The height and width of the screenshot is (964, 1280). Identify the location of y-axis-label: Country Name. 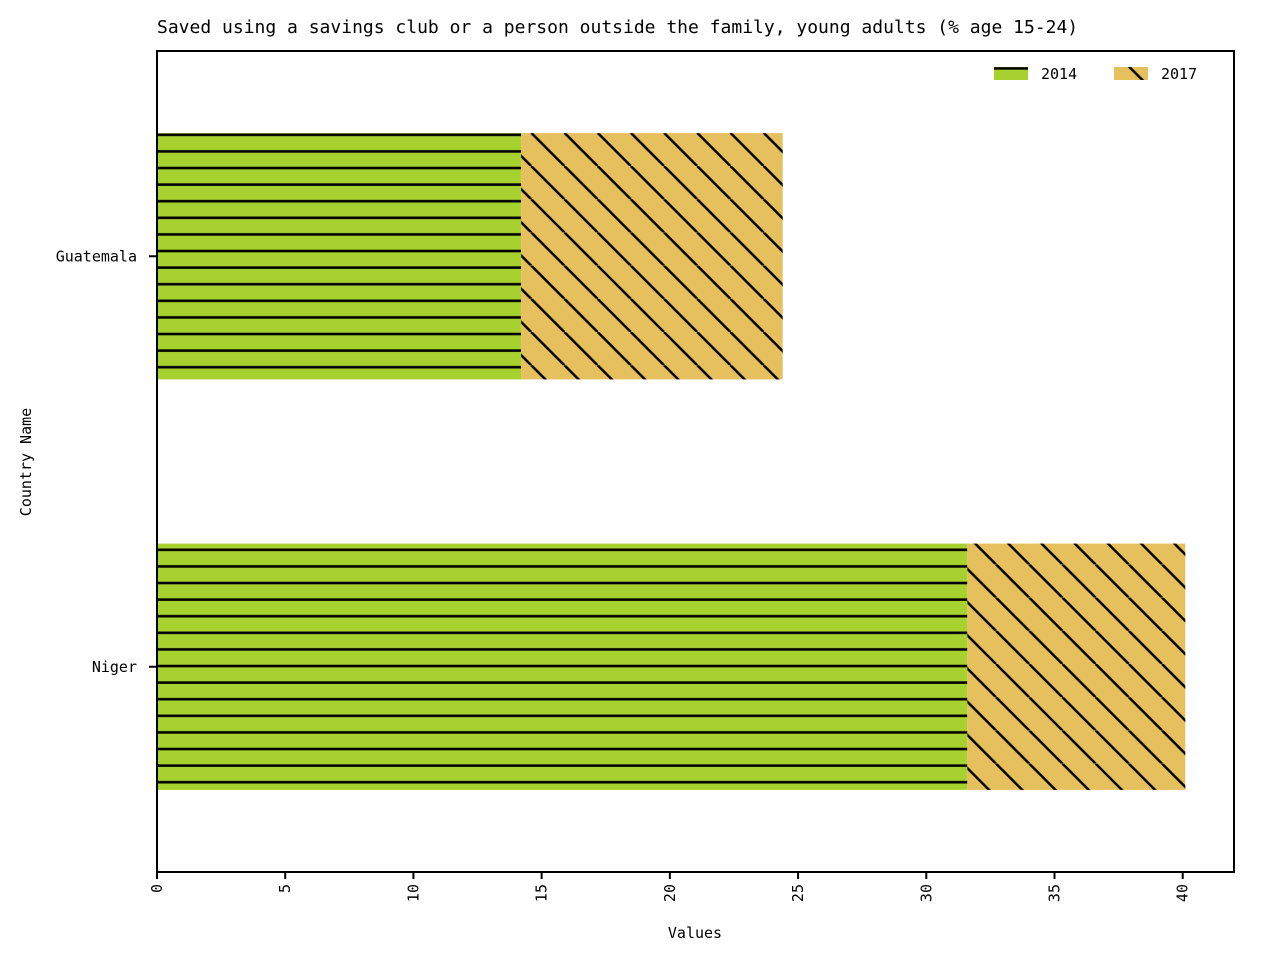
(26, 462).